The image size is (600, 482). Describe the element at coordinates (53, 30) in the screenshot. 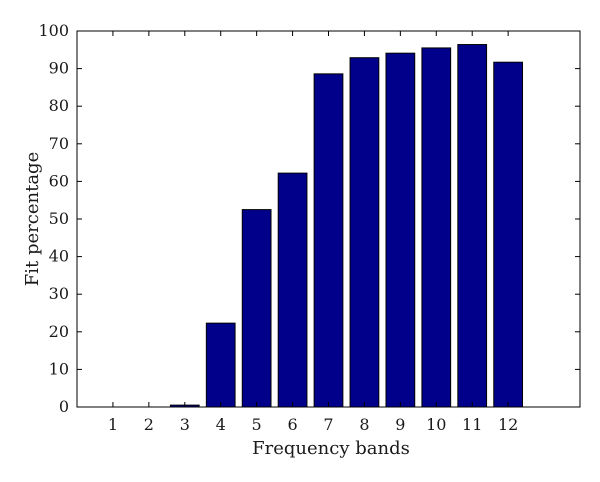

I see `y-tick-label-100: 100` at that location.